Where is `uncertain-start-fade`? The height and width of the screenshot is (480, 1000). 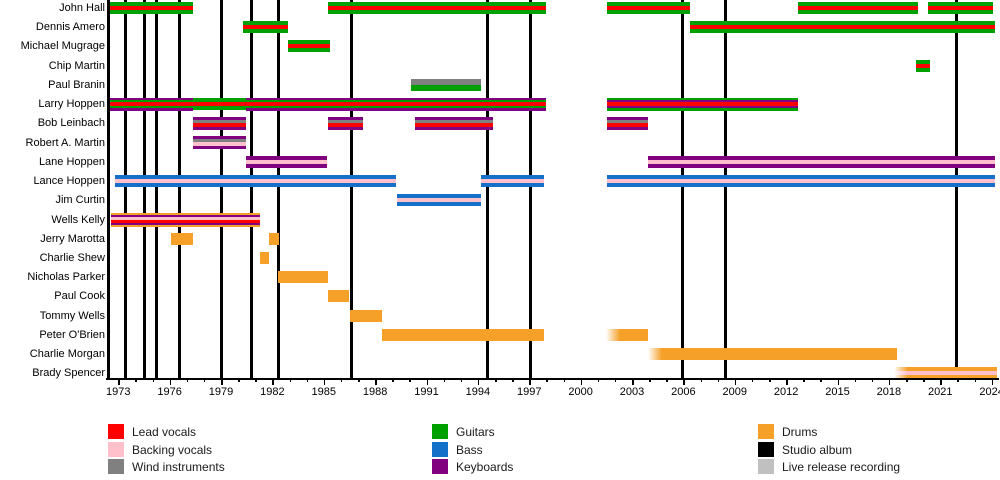
uncertain-start-fade is located at coordinates (901, 373).